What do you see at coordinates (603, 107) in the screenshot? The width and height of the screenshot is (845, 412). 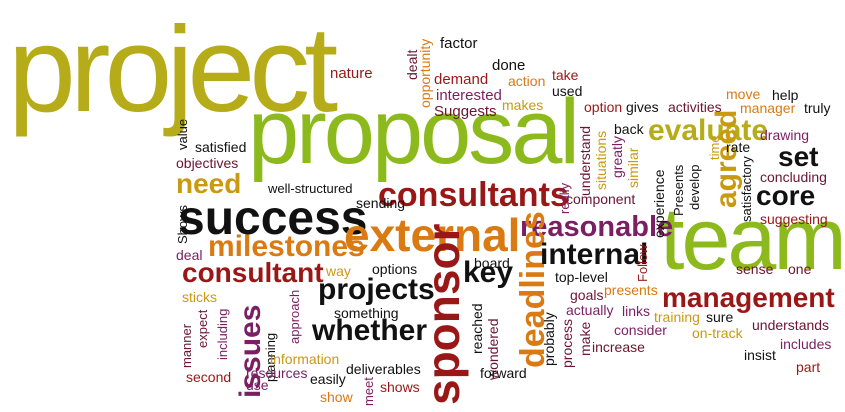 I see `word-option: option` at bounding box center [603, 107].